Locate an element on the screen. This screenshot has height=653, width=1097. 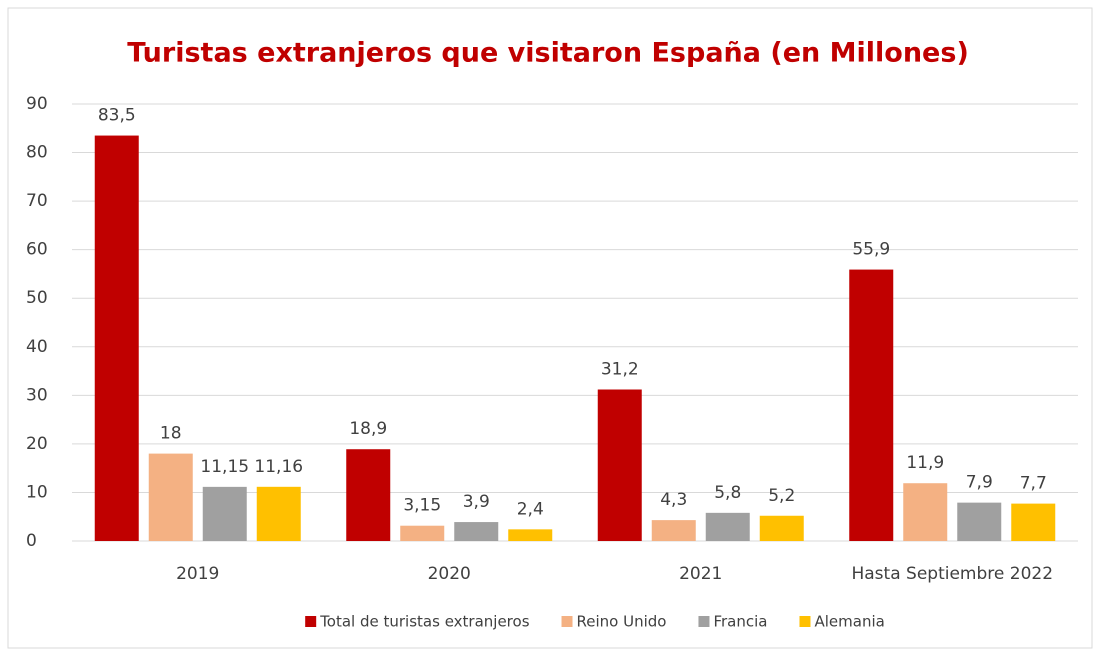
legend-label: Alemania is located at coordinates (849, 622).